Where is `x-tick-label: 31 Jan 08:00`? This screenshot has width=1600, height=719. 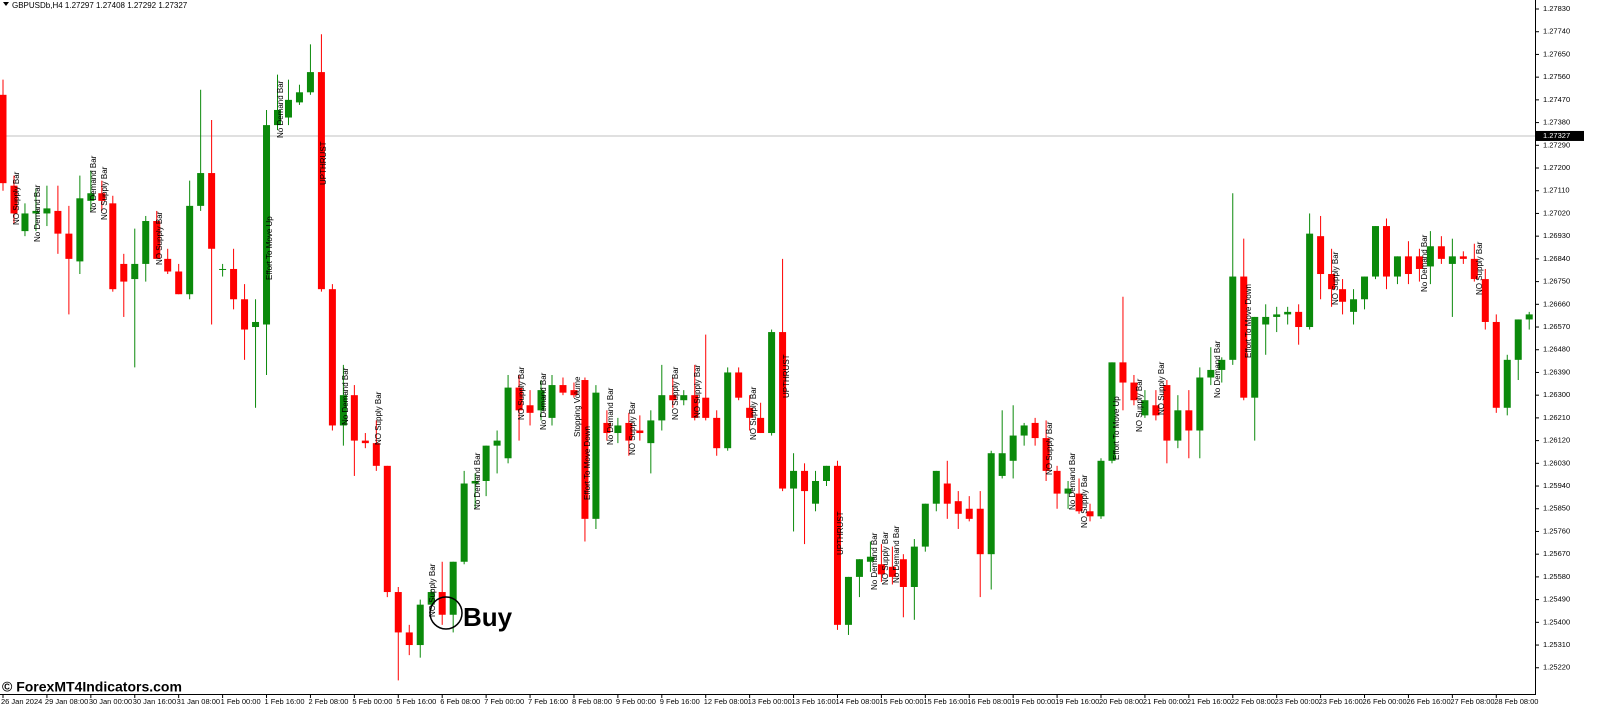 x-tick-label: 31 Jan 08:00 is located at coordinates (198, 701).